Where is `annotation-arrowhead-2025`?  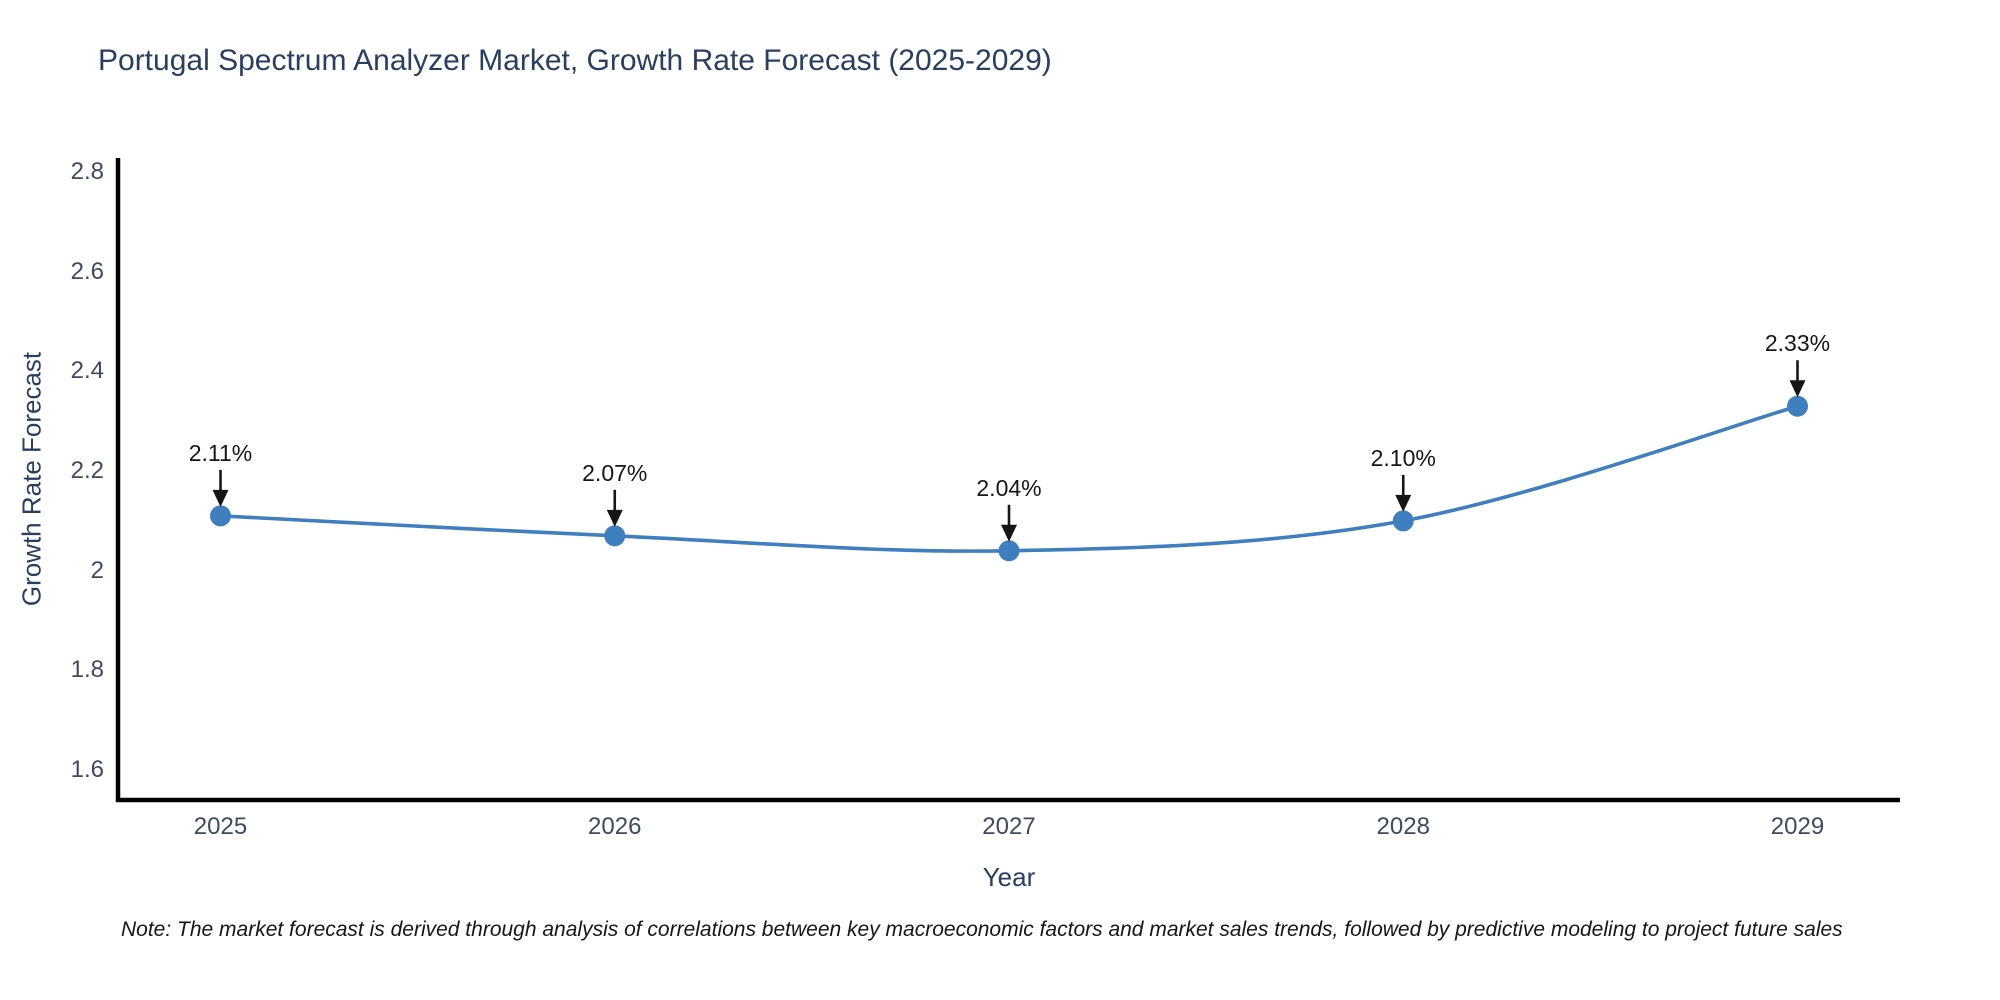 annotation-arrowhead-2025 is located at coordinates (220, 498).